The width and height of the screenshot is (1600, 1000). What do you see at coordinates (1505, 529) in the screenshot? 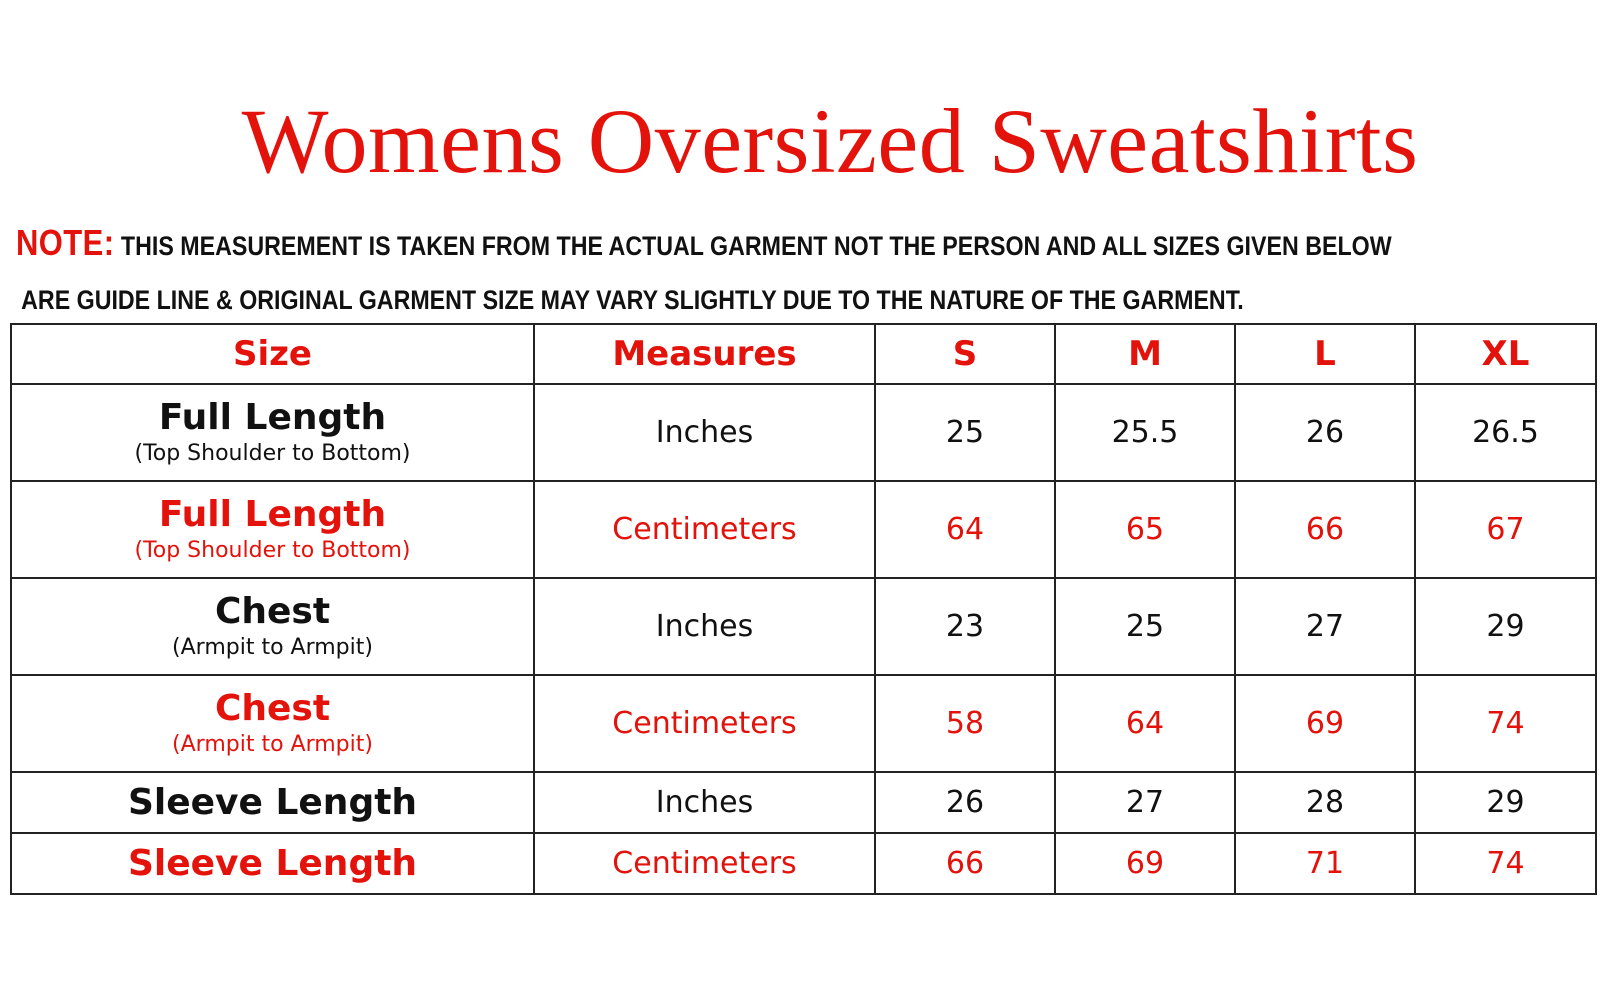
I see `value-xl: 67` at bounding box center [1505, 529].